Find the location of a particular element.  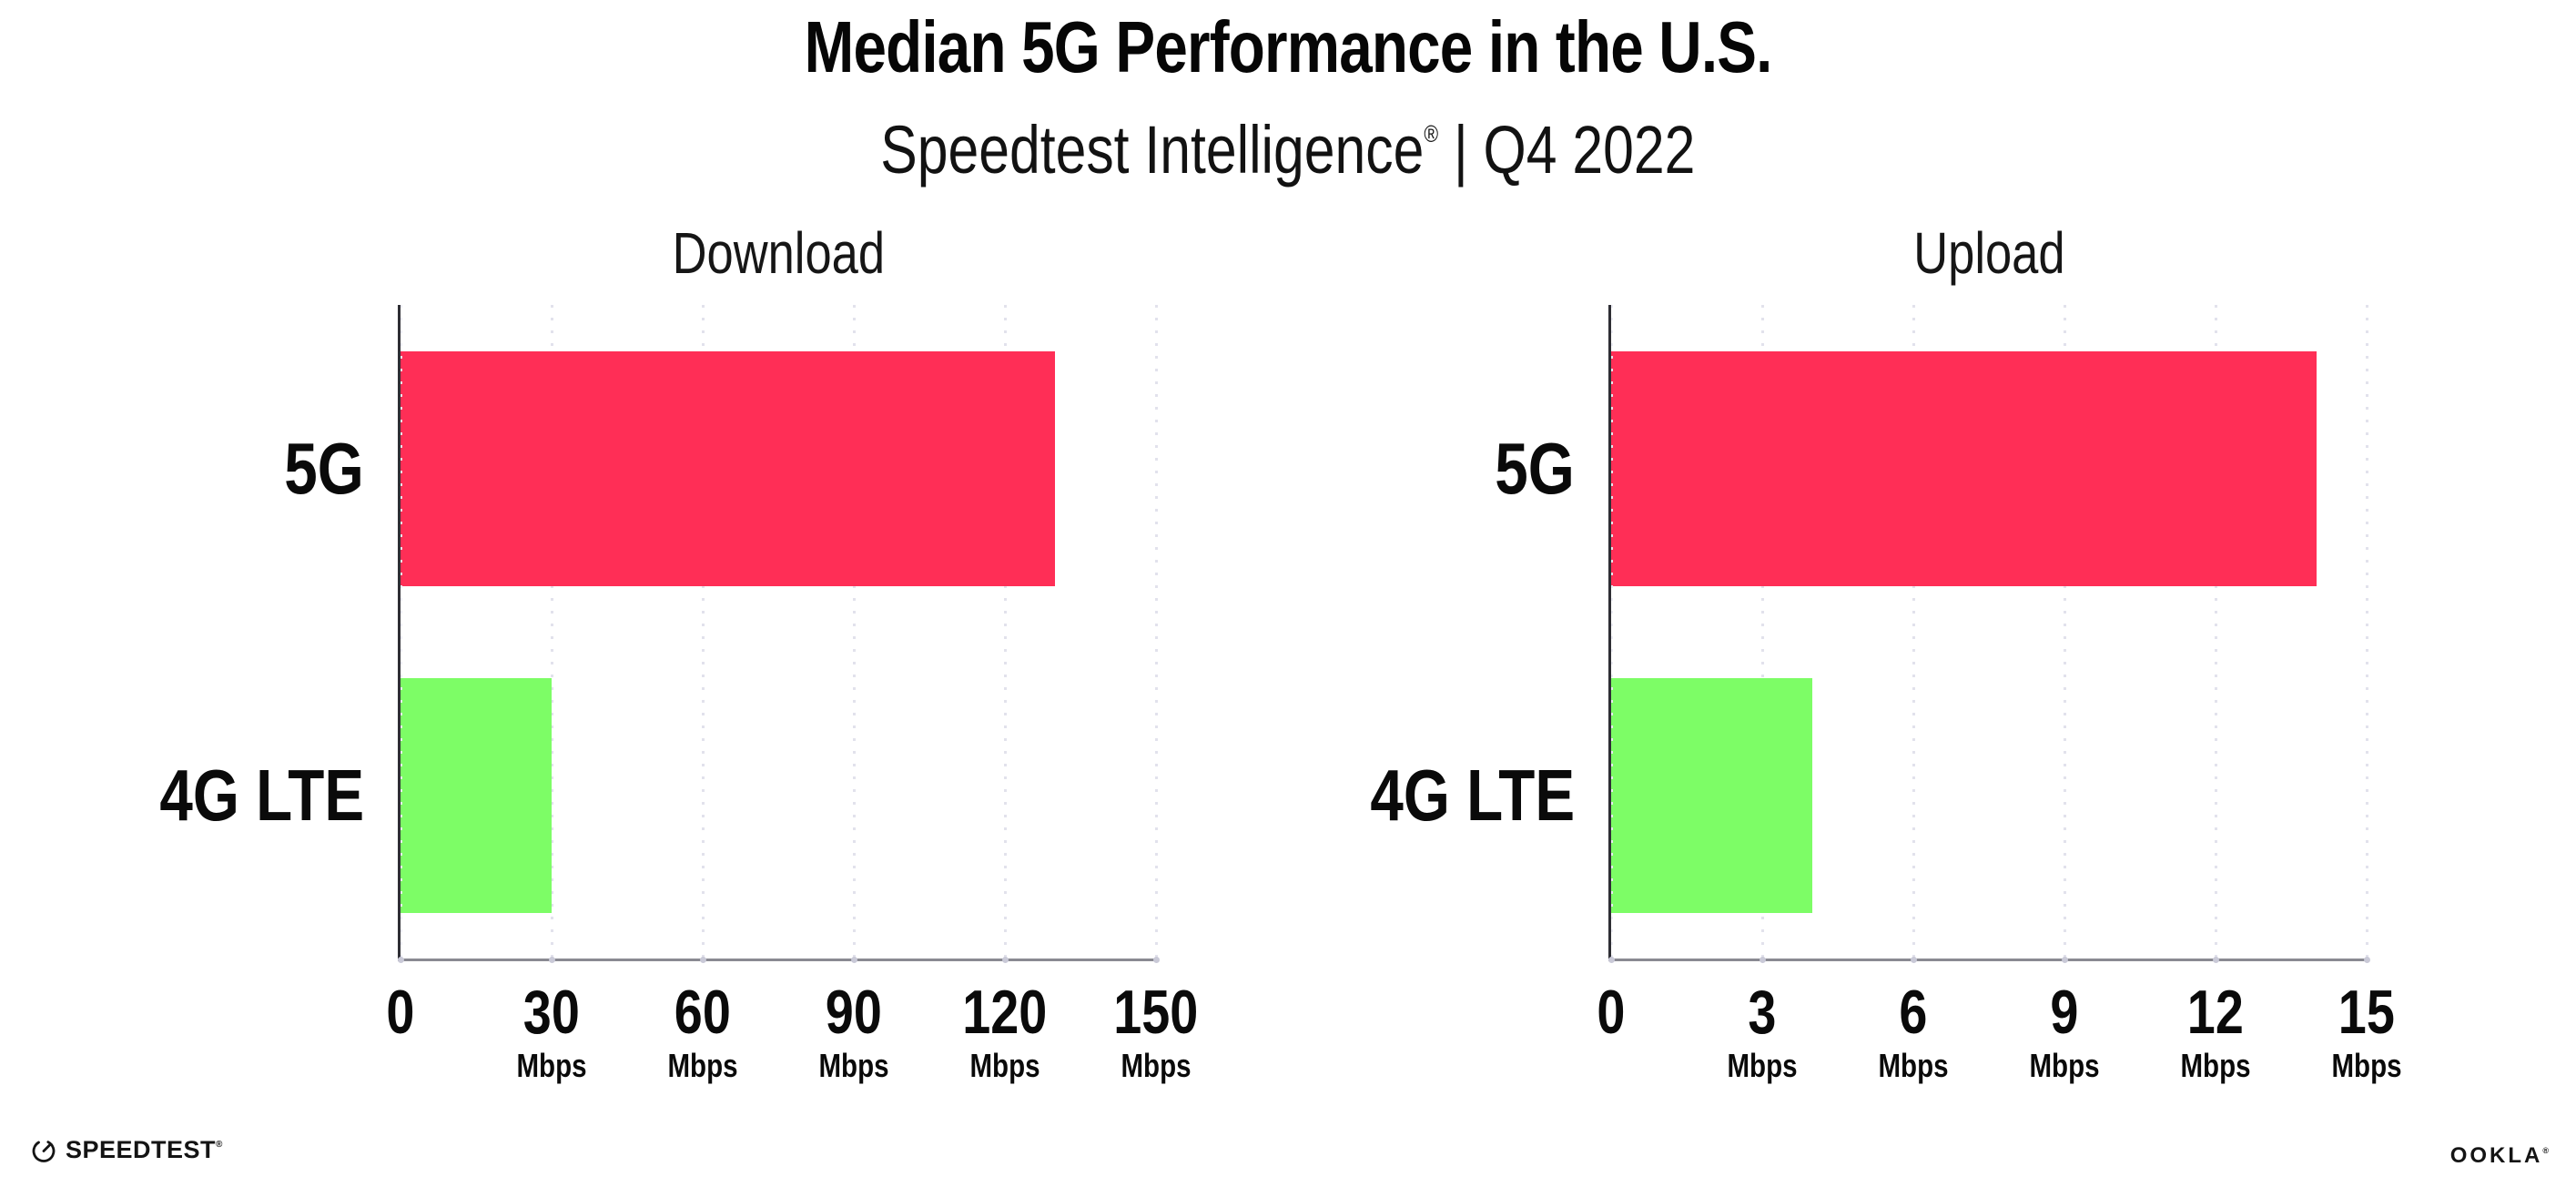

tick-label-text: 12 is located at coordinates (2215, 1012).